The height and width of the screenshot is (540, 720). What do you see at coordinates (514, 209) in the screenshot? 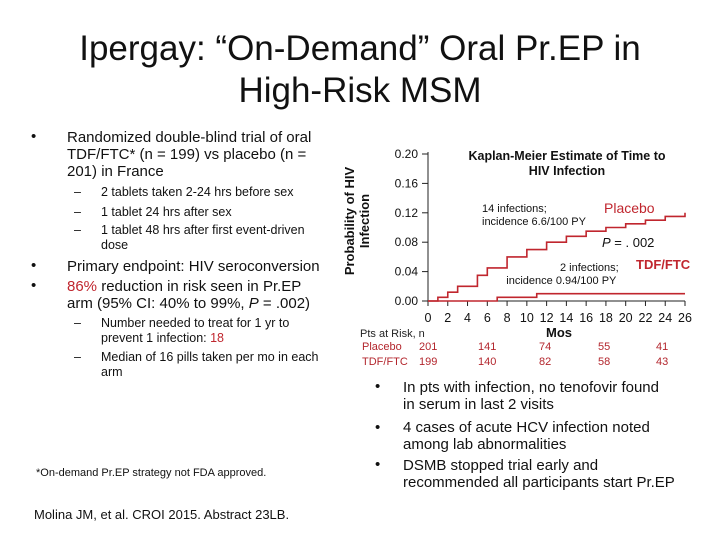
I see `placebo-infections: 14 infections;` at bounding box center [514, 209].